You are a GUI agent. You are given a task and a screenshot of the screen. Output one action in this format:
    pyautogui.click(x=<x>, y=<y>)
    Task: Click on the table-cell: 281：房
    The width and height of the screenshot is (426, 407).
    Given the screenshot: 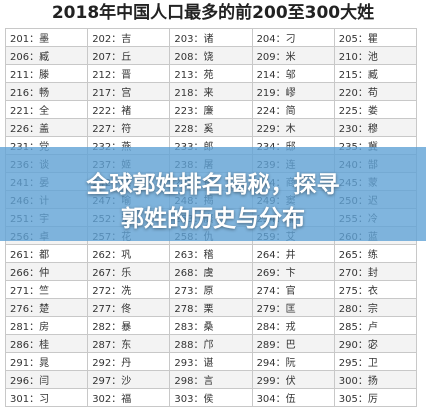 What is the action you would take?
    pyautogui.click(x=46, y=325)
    